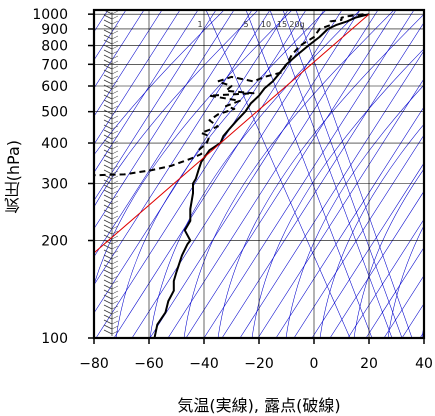 This screenshot has height=416, width=435. Describe the element at coordinates (54, 242) in the screenshot. I see `y-tick-label: 200` at that location.